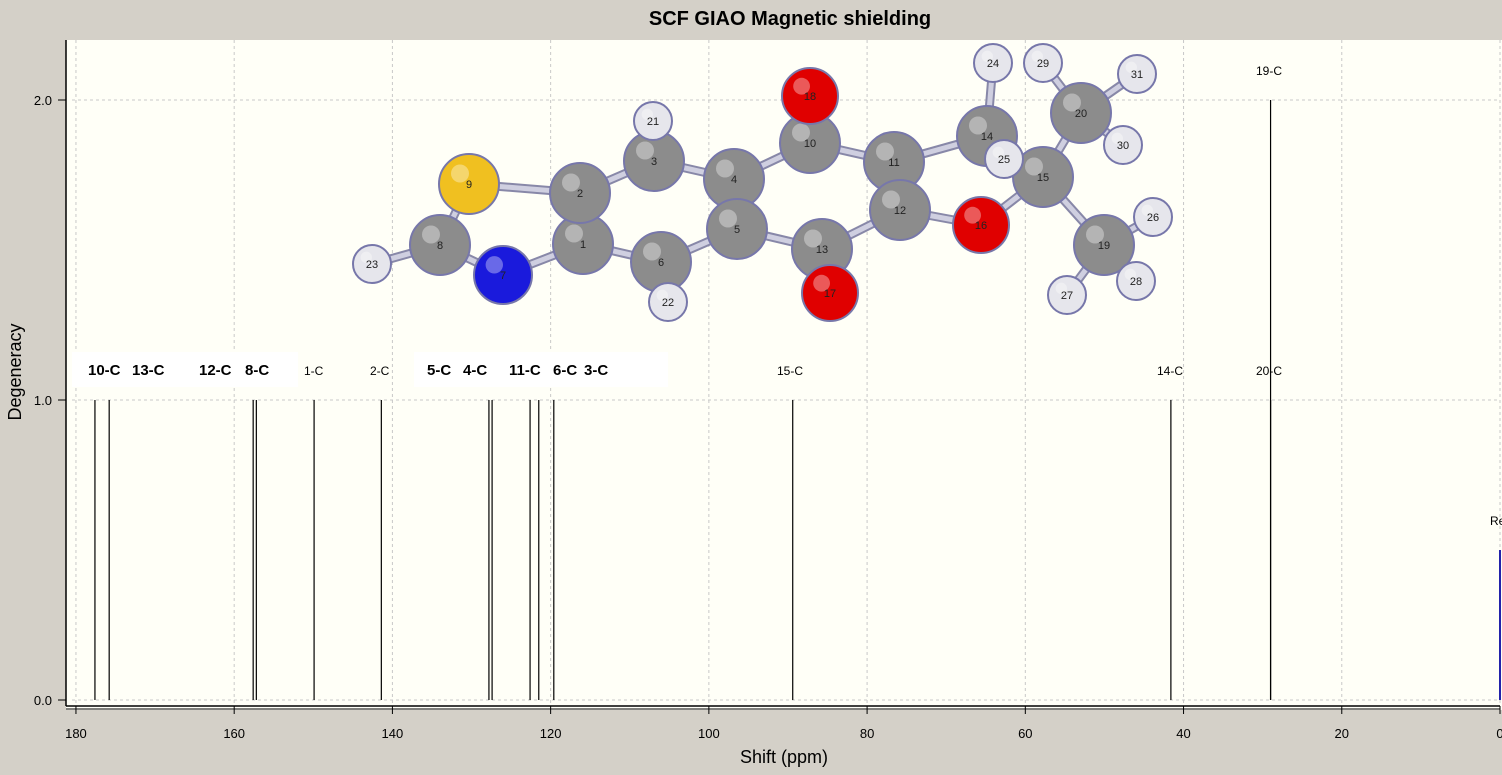 This screenshot has width=1502, height=775. Describe the element at coordinates (1170, 371) in the screenshot. I see `peak-label: 14-C` at that location.